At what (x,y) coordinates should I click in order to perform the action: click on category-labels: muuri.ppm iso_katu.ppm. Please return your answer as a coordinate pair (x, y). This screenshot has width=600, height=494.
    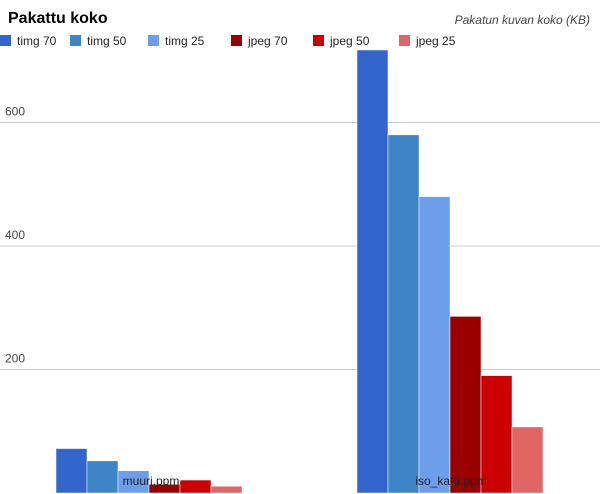
    Looking at the image, I should click on (305, 481).